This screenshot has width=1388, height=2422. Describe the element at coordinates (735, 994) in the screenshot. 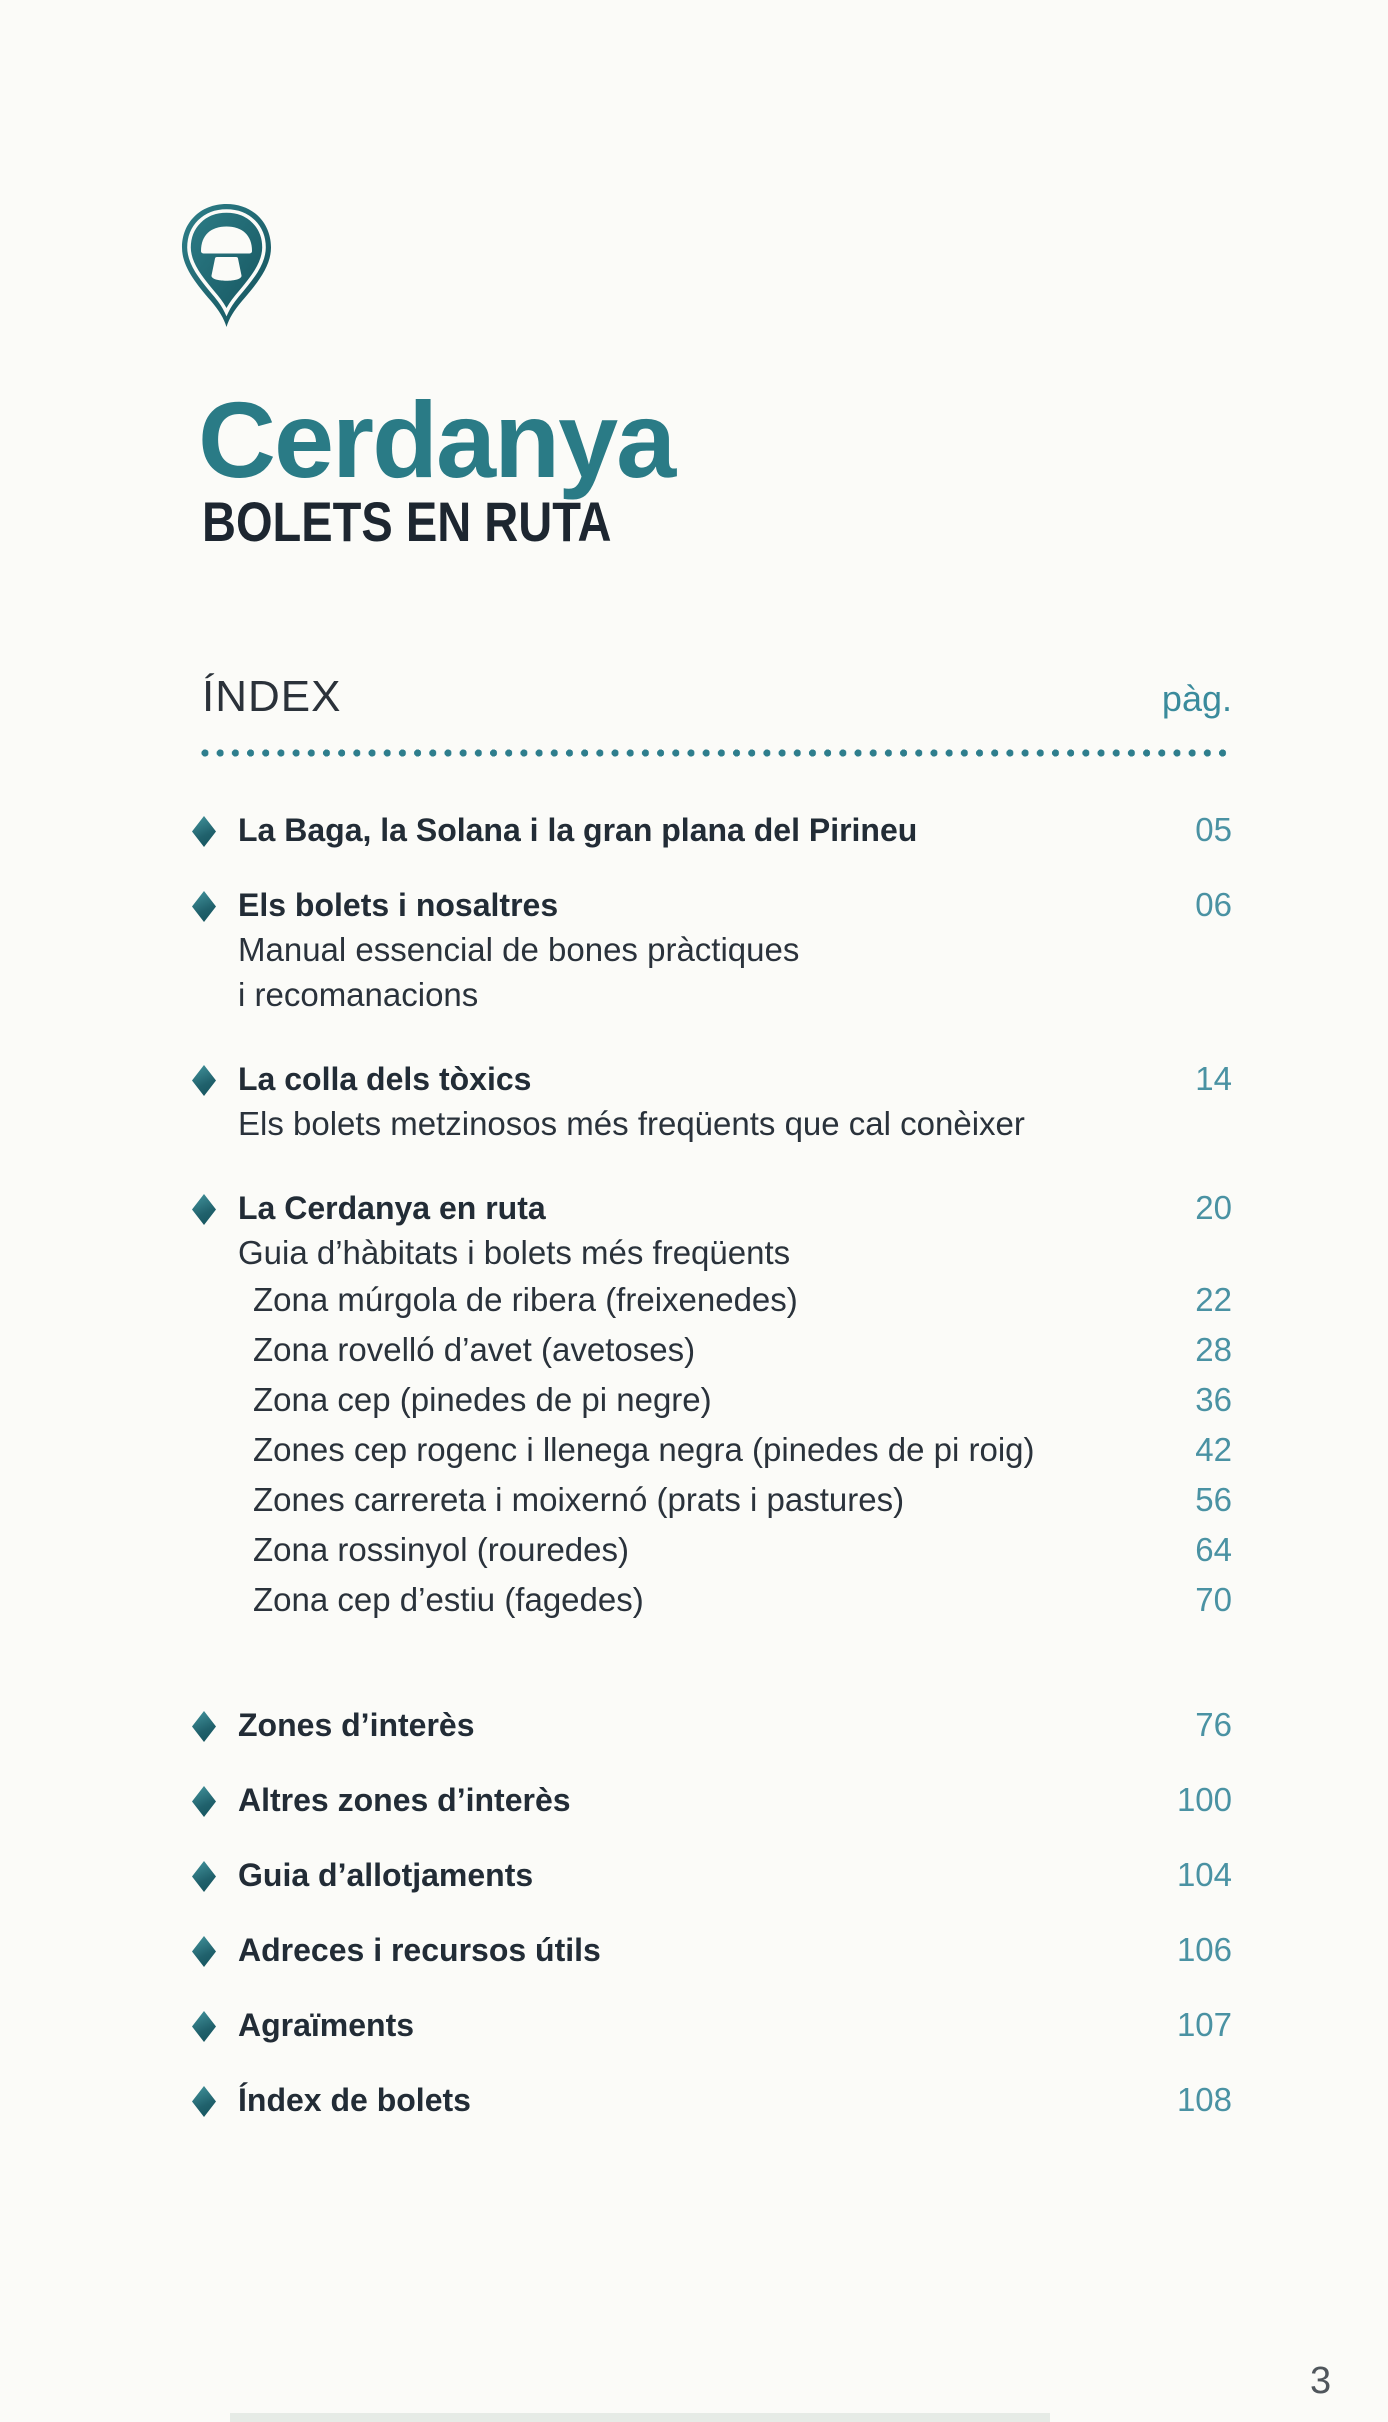

I see `toc-row: i recomanacions` at that location.